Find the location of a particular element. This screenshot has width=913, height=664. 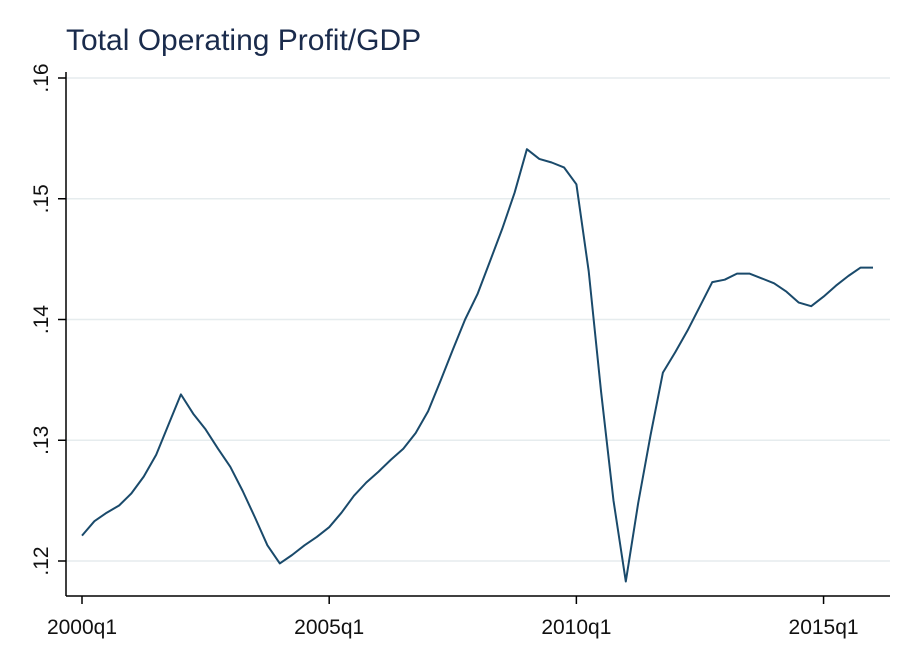

chart-title: Total Operating Profit/GDP is located at coordinates (244, 40).